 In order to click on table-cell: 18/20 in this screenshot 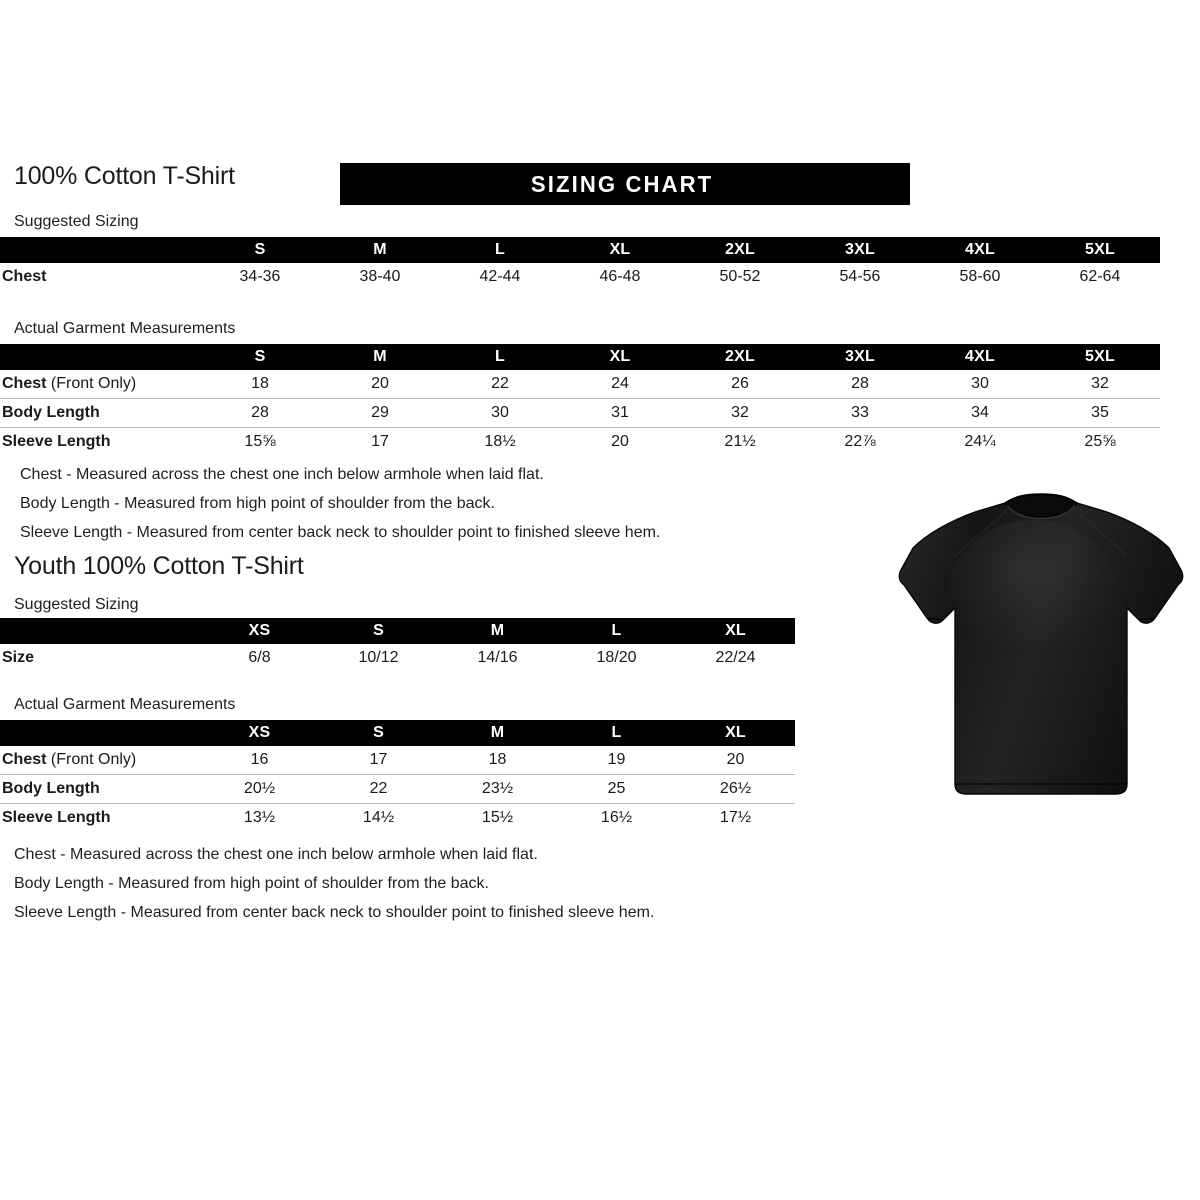, I will do `click(616, 657)`.